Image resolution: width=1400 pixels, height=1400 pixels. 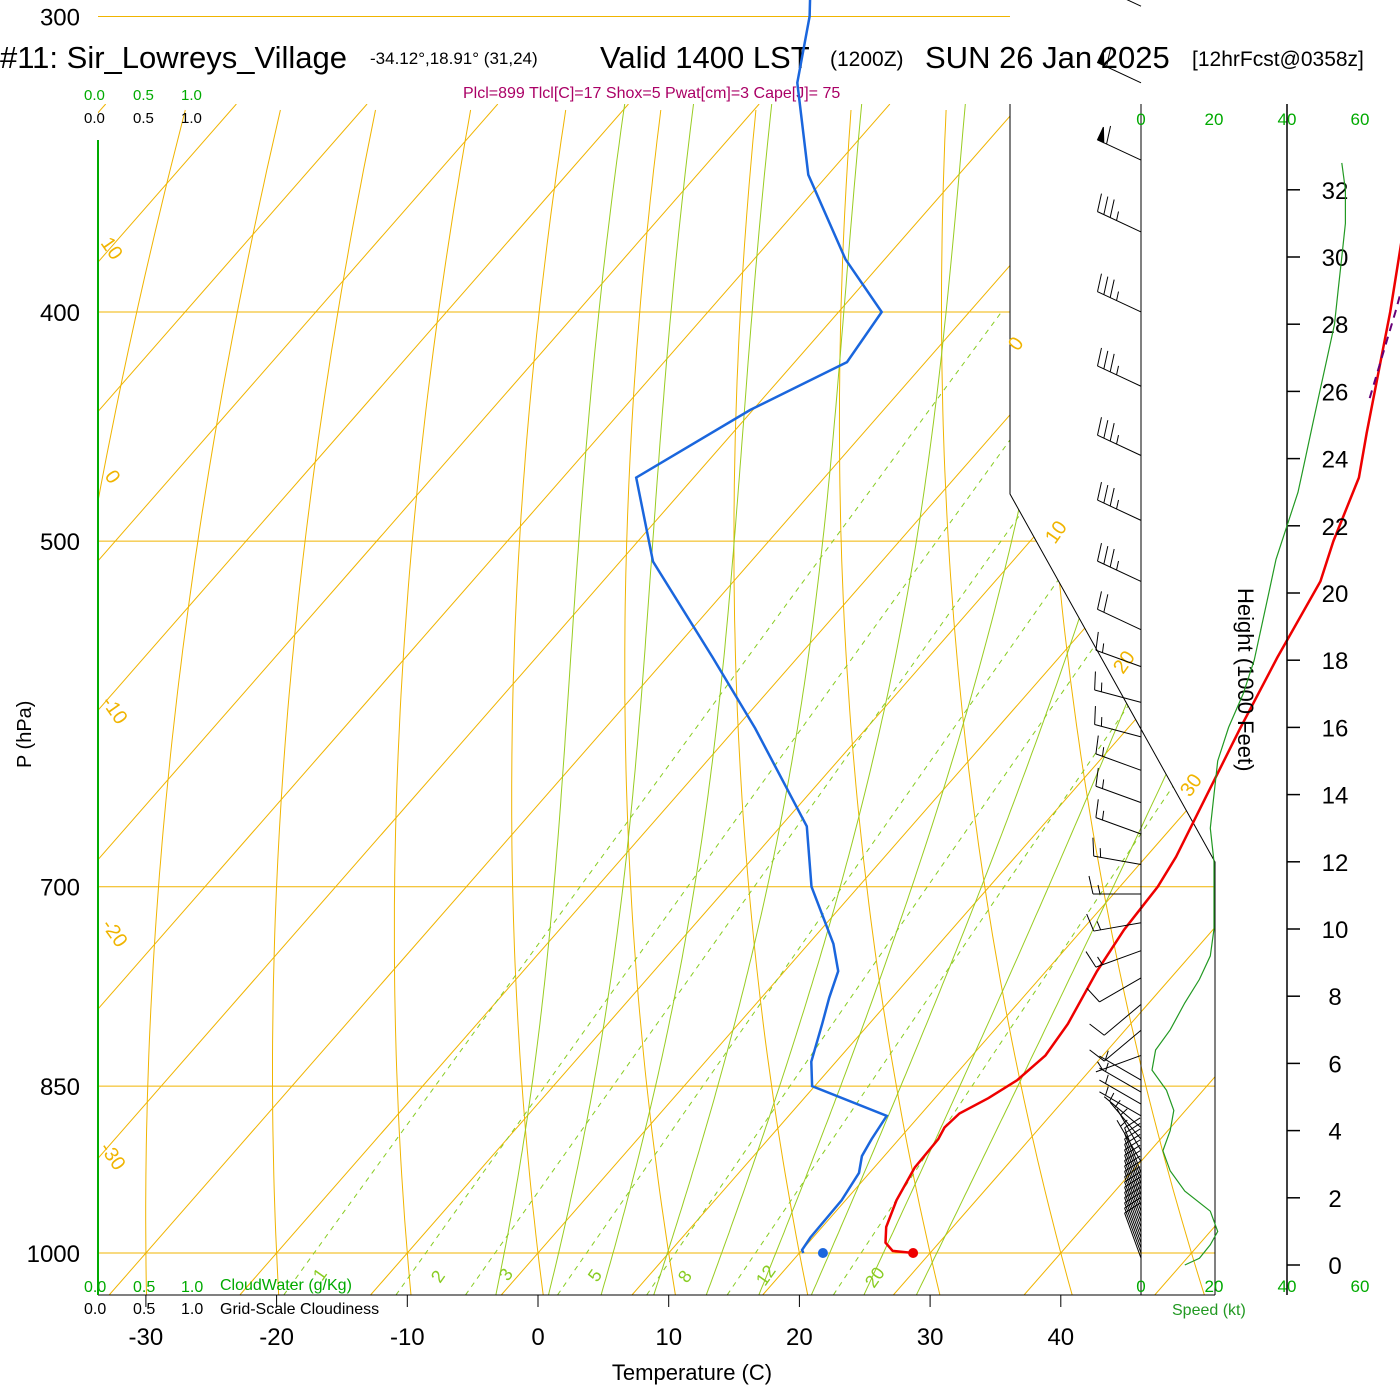 What do you see at coordinates (192, 1287) in the screenshot?
I see `cloudwater-tick: 1.0` at bounding box center [192, 1287].